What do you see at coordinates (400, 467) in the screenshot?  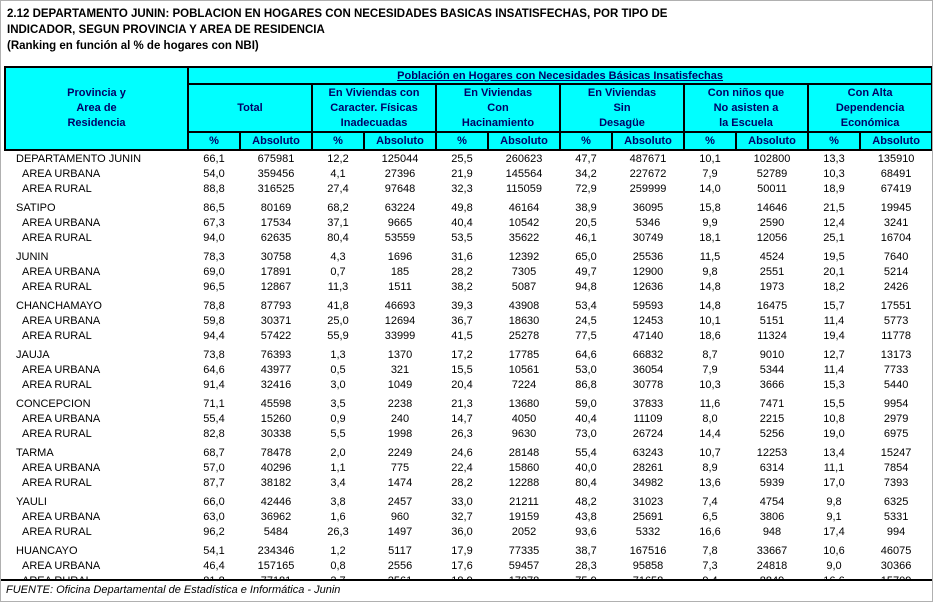 I see `abs-value: 775` at bounding box center [400, 467].